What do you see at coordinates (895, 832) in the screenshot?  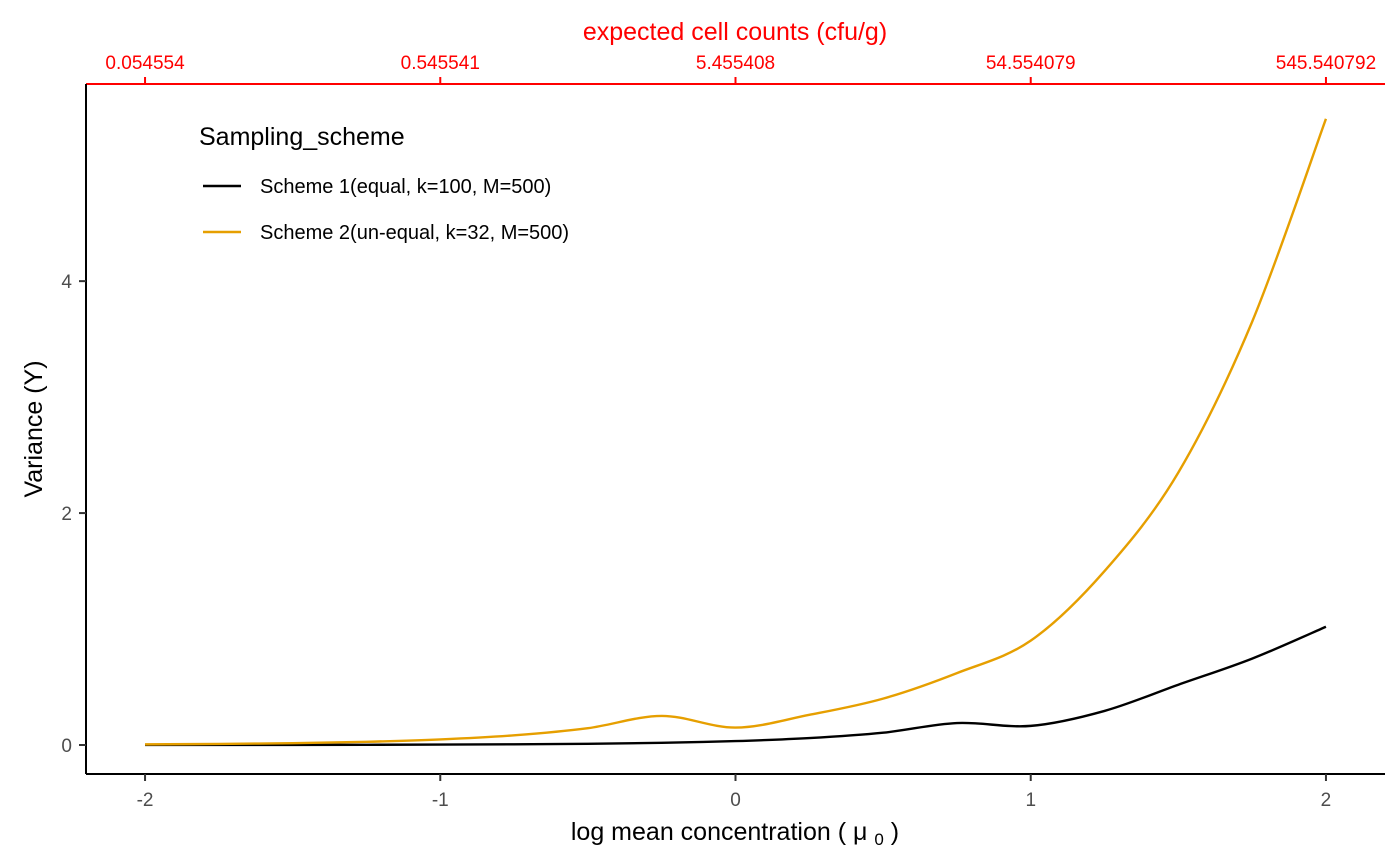 I see `x-axis-title-paren-close: )` at bounding box center [895, 832].